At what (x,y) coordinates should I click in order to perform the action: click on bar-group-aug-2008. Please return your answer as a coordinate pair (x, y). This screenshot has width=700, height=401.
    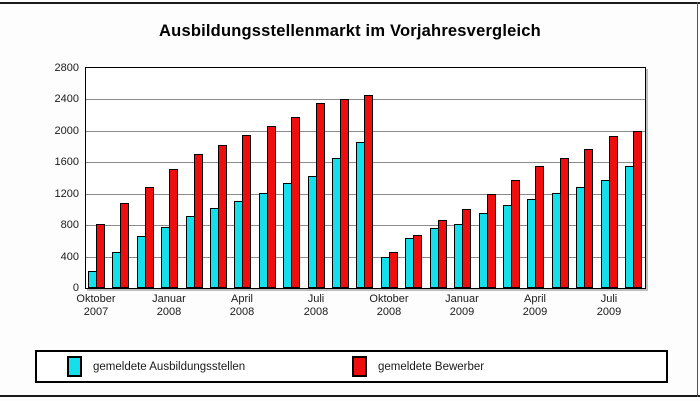
    Looking at the image, I should click on (341, 193).